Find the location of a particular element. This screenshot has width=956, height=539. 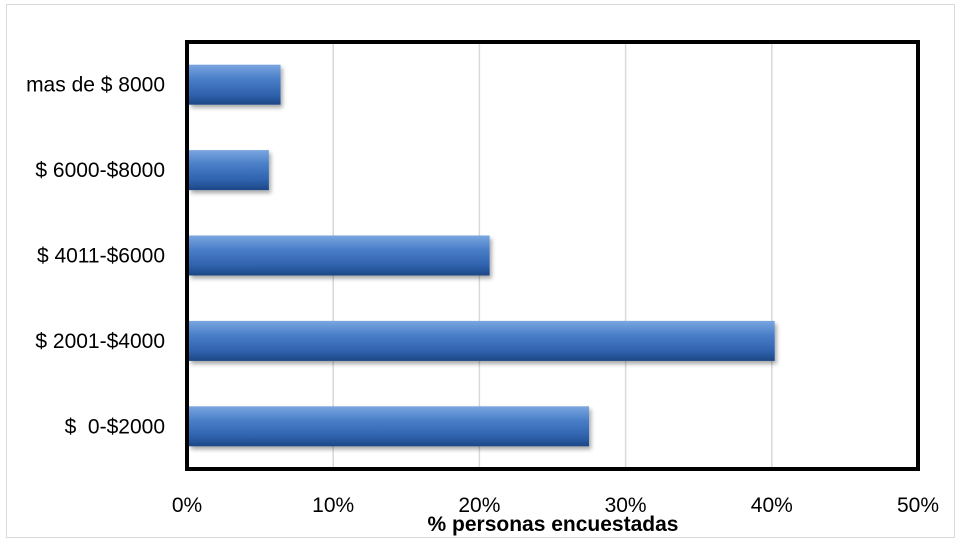

x-tick-label: 30% is located at coordinates (626, 505).